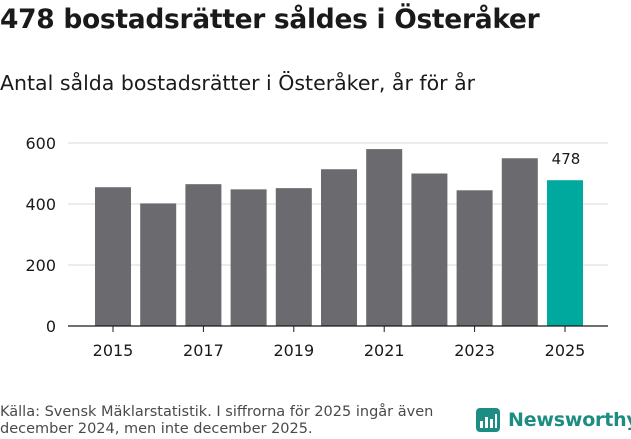 The width and height of the screenshot is (631, 439). I want to click on y-tick-label: 200, so click(40, 265).